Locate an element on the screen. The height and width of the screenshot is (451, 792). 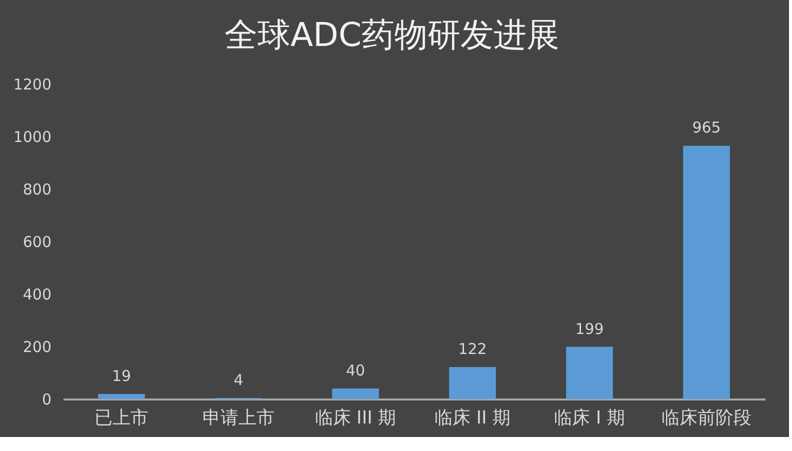
y-tick-label: 0 is located at coordinates (47, 399).